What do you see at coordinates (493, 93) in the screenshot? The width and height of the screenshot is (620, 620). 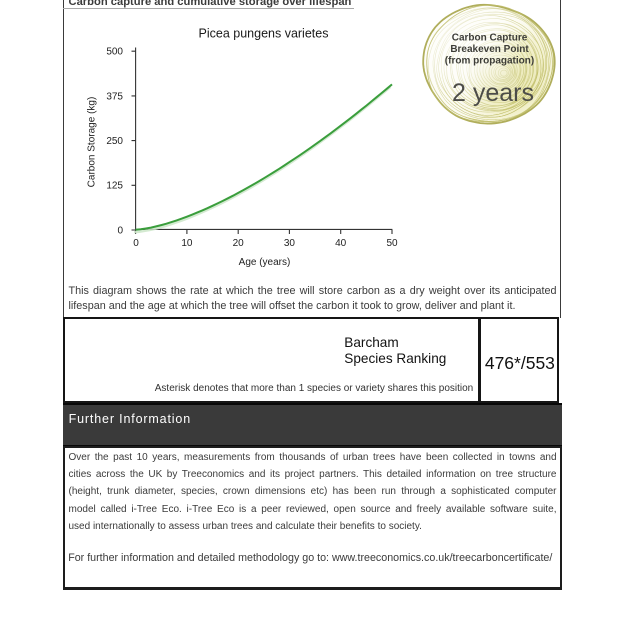 I see `svg-text: 2 years` at bounding box center [493, 93].